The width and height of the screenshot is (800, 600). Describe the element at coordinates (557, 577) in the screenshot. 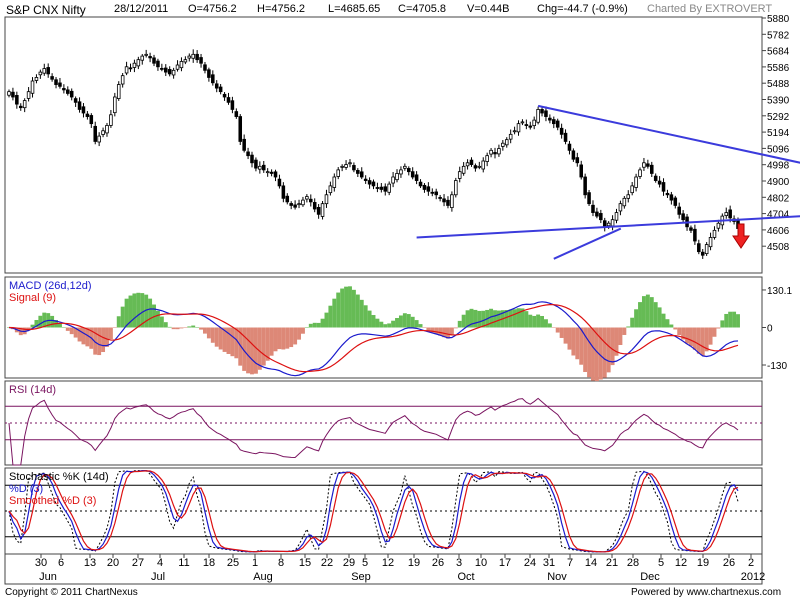

I see `month-label: Nov` at that location.